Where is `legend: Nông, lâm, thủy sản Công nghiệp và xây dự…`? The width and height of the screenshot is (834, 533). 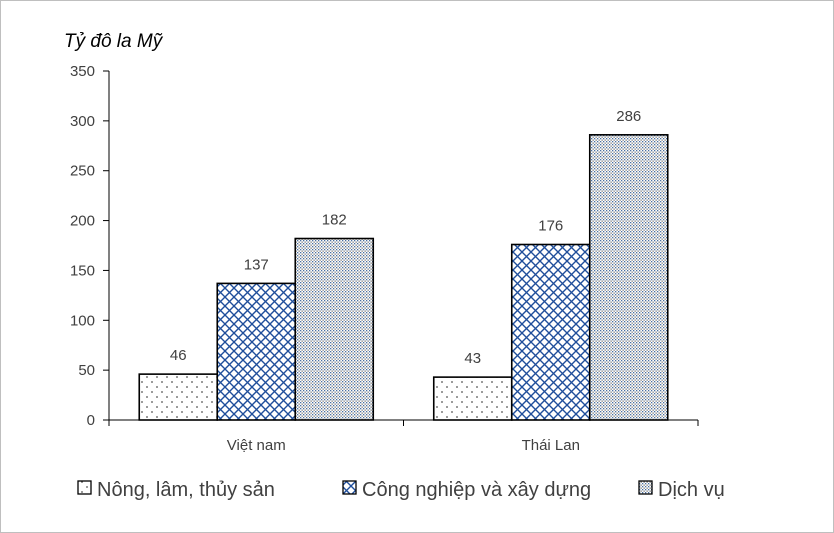 legend: Nông, lâm, thủy sản Công nghiệp và xây dự… is located at coordinates (401, 490).